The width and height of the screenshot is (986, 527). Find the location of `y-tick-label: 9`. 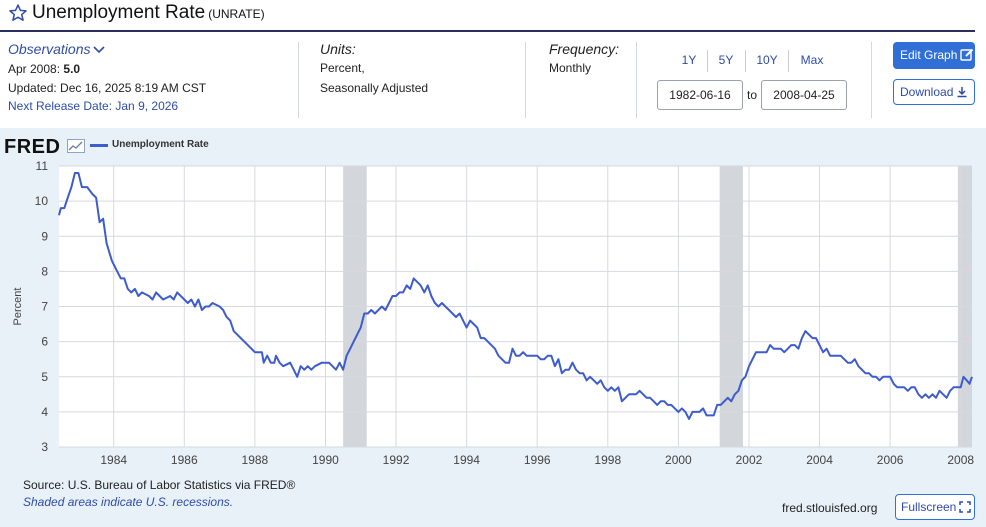

y-tick-label: 9 is located at coordinates (44, 236).